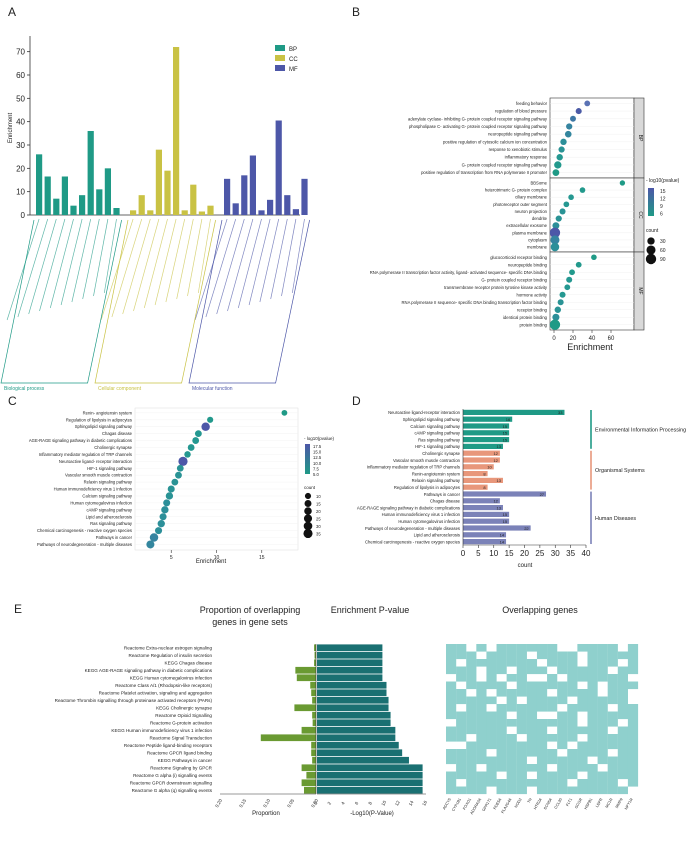 This screenshot has height=853, width=692. Describe the element at coordinates (169, 496) in the screenshot. I see `panel-c-point` at that location.